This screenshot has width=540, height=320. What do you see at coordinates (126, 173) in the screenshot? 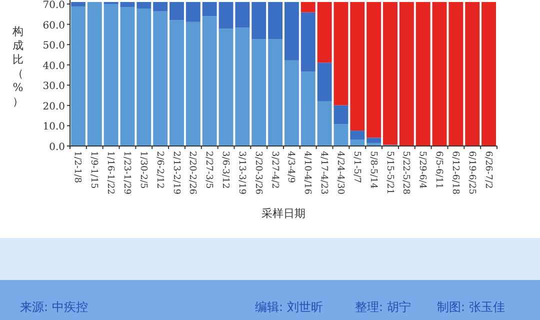
I see `x-tick-label: 1/23-1/29` at bounding box center [126, 173].